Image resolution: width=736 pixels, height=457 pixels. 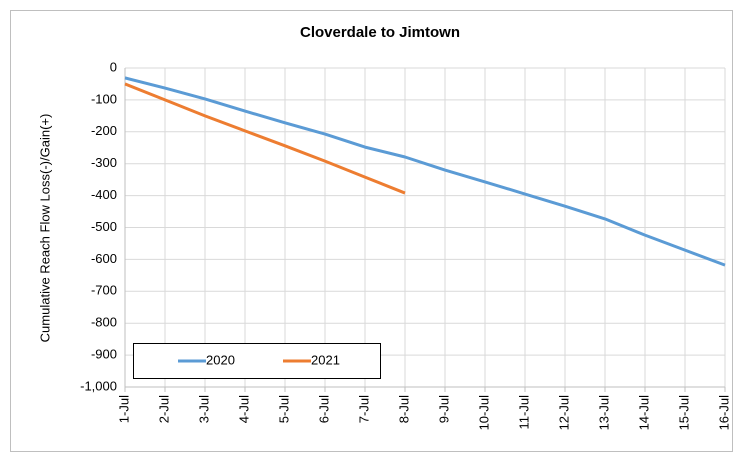 What do you see at coordinates (104, 130) in the screenshot?
I see `y-tick-label: -200` at bounding box center [104, 130].